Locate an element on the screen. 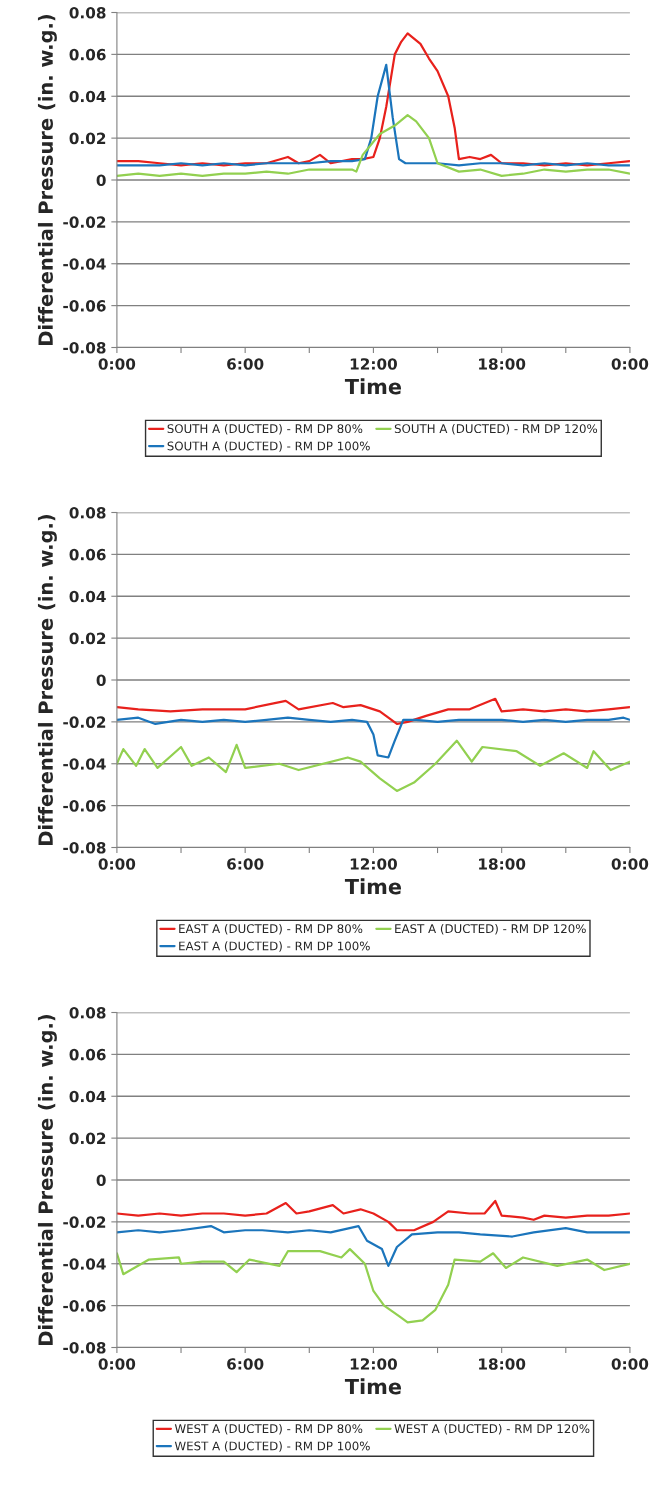 The image size is (668, 1500). legend-label: EAST A (DUCTED) - RM DP 100% is located at coordinates (274, 946).